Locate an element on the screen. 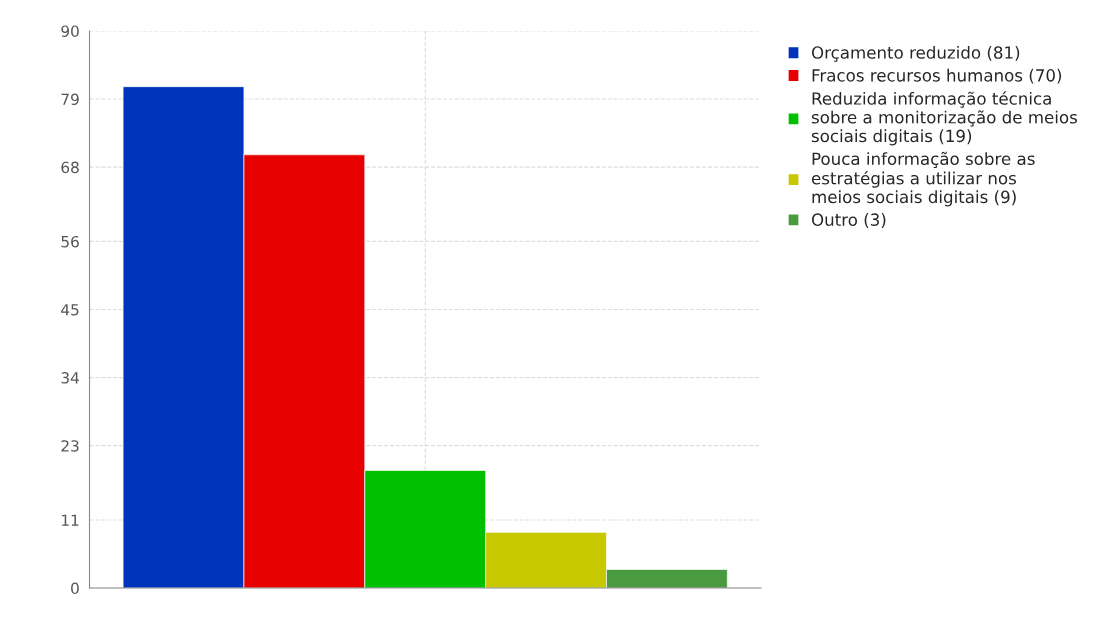  y-tick-label: 68 is located at coordinates (70, 167).